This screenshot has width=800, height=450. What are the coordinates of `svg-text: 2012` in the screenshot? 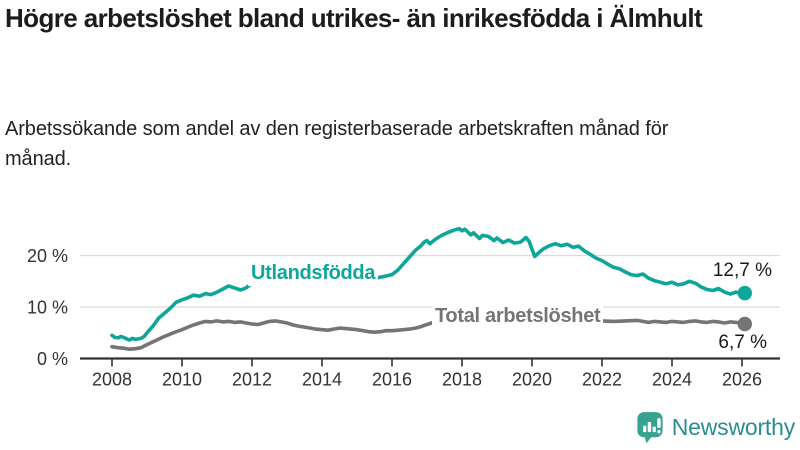 It's located at (252, 380).